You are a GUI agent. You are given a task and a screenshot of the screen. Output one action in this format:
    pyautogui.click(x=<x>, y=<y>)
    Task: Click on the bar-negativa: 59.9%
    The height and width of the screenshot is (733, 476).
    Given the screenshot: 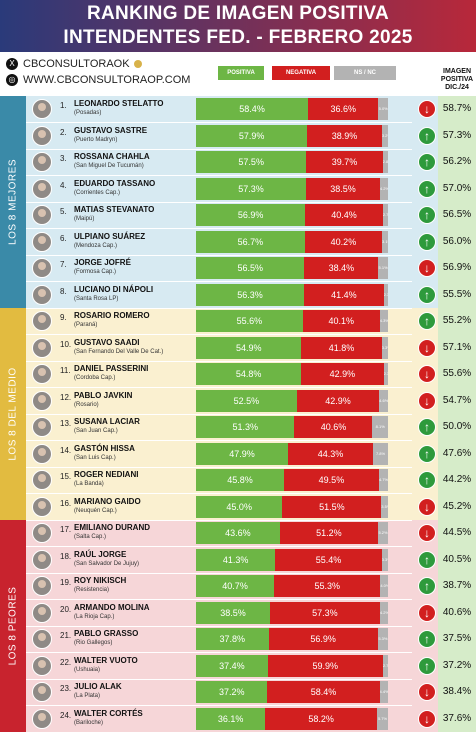 What is the action you would take?
    pyautogui.click(x=325, y=665)
    